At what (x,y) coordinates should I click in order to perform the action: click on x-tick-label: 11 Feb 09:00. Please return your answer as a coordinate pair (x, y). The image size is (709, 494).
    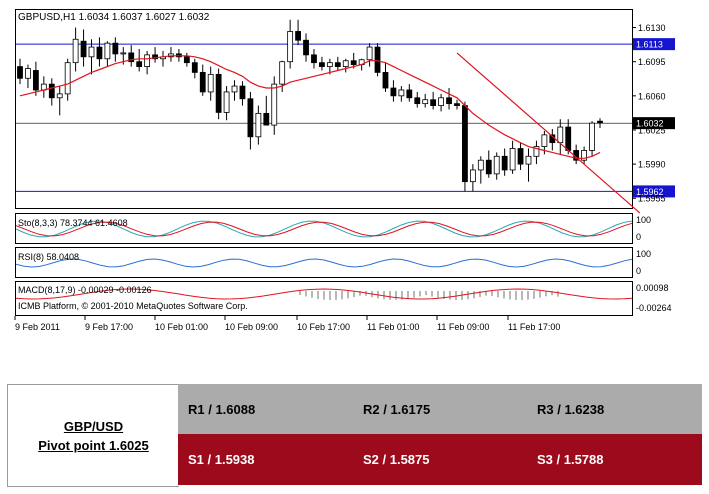
    Looking at the image, I should click on (463, 327).